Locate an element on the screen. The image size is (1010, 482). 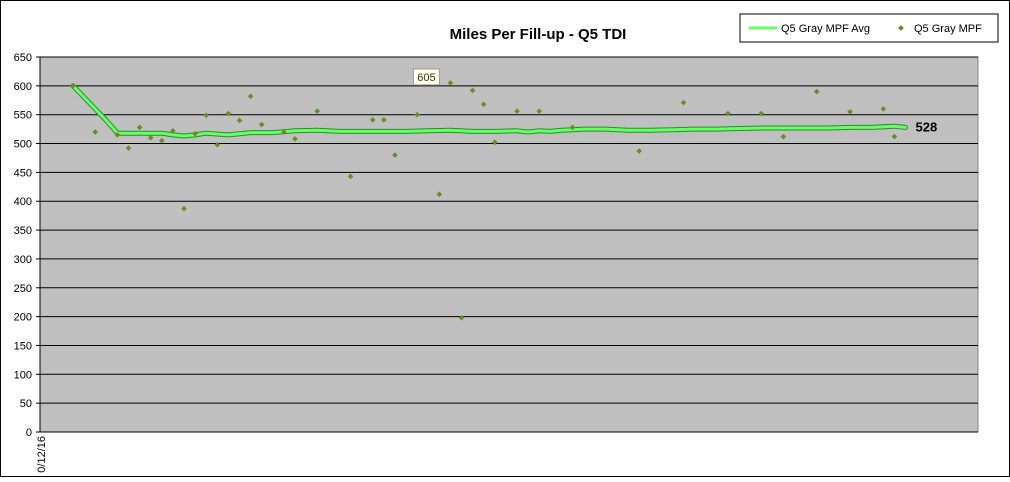
avg-series-line is located at coordinates (489, 111).